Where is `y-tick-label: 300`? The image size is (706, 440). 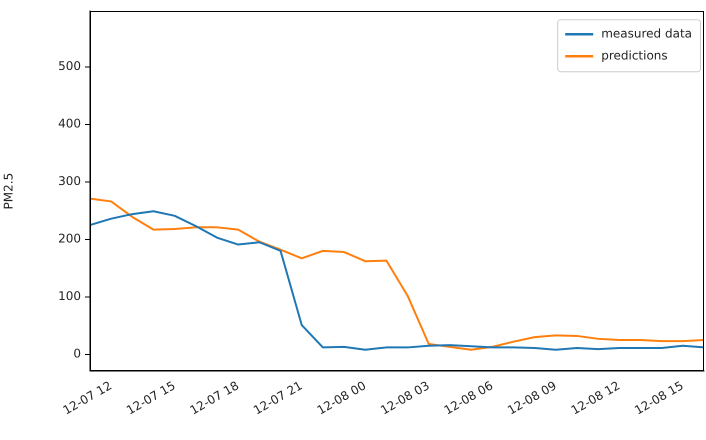
y-tick-label: 300 is located at coordinates (69, 181).